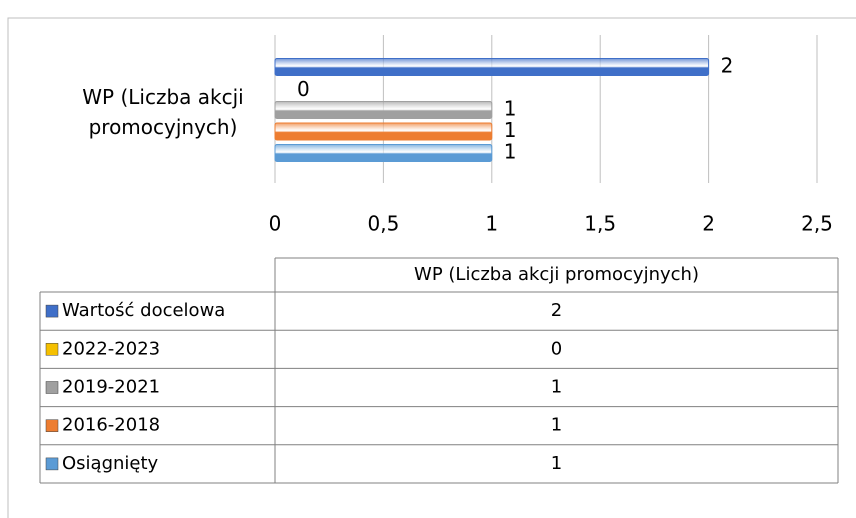  What do you see at coordinates (111, 425) in the screenshot?
I see `legend-label: 2016-2018` at bounding box center [111, 425].